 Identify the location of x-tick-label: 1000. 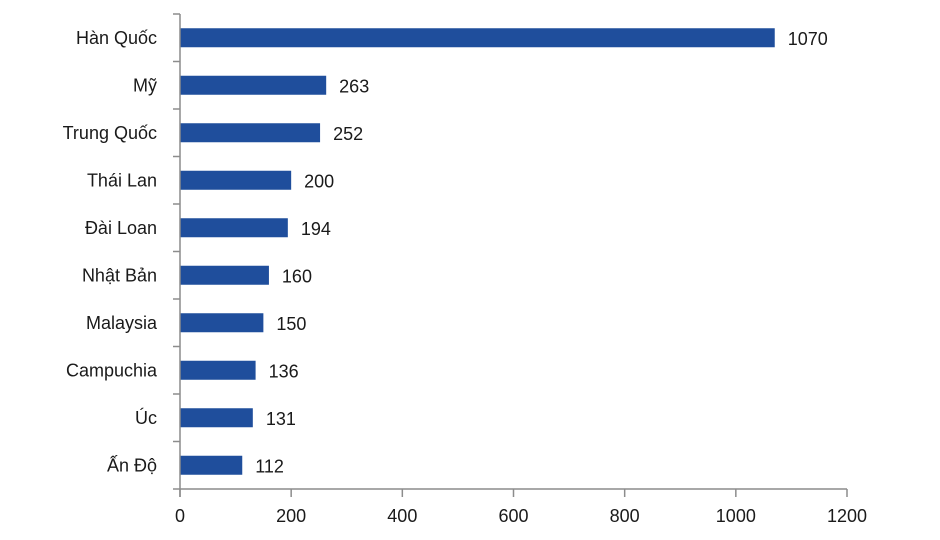
(736, 516).